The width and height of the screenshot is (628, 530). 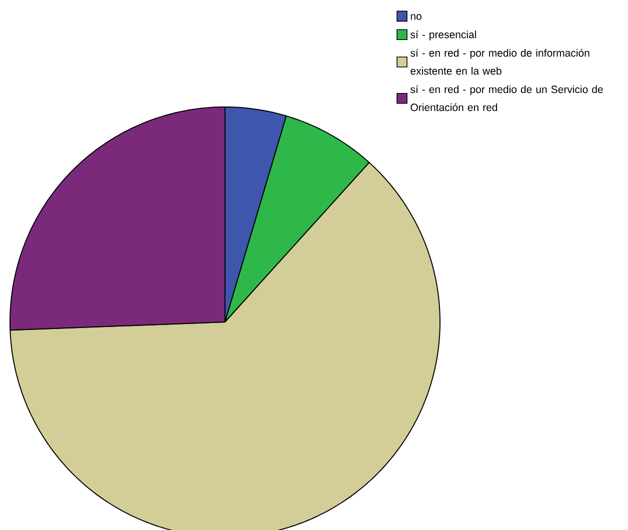 I want to click on legend-label: sí - presencial, so click(x=443, y=35).